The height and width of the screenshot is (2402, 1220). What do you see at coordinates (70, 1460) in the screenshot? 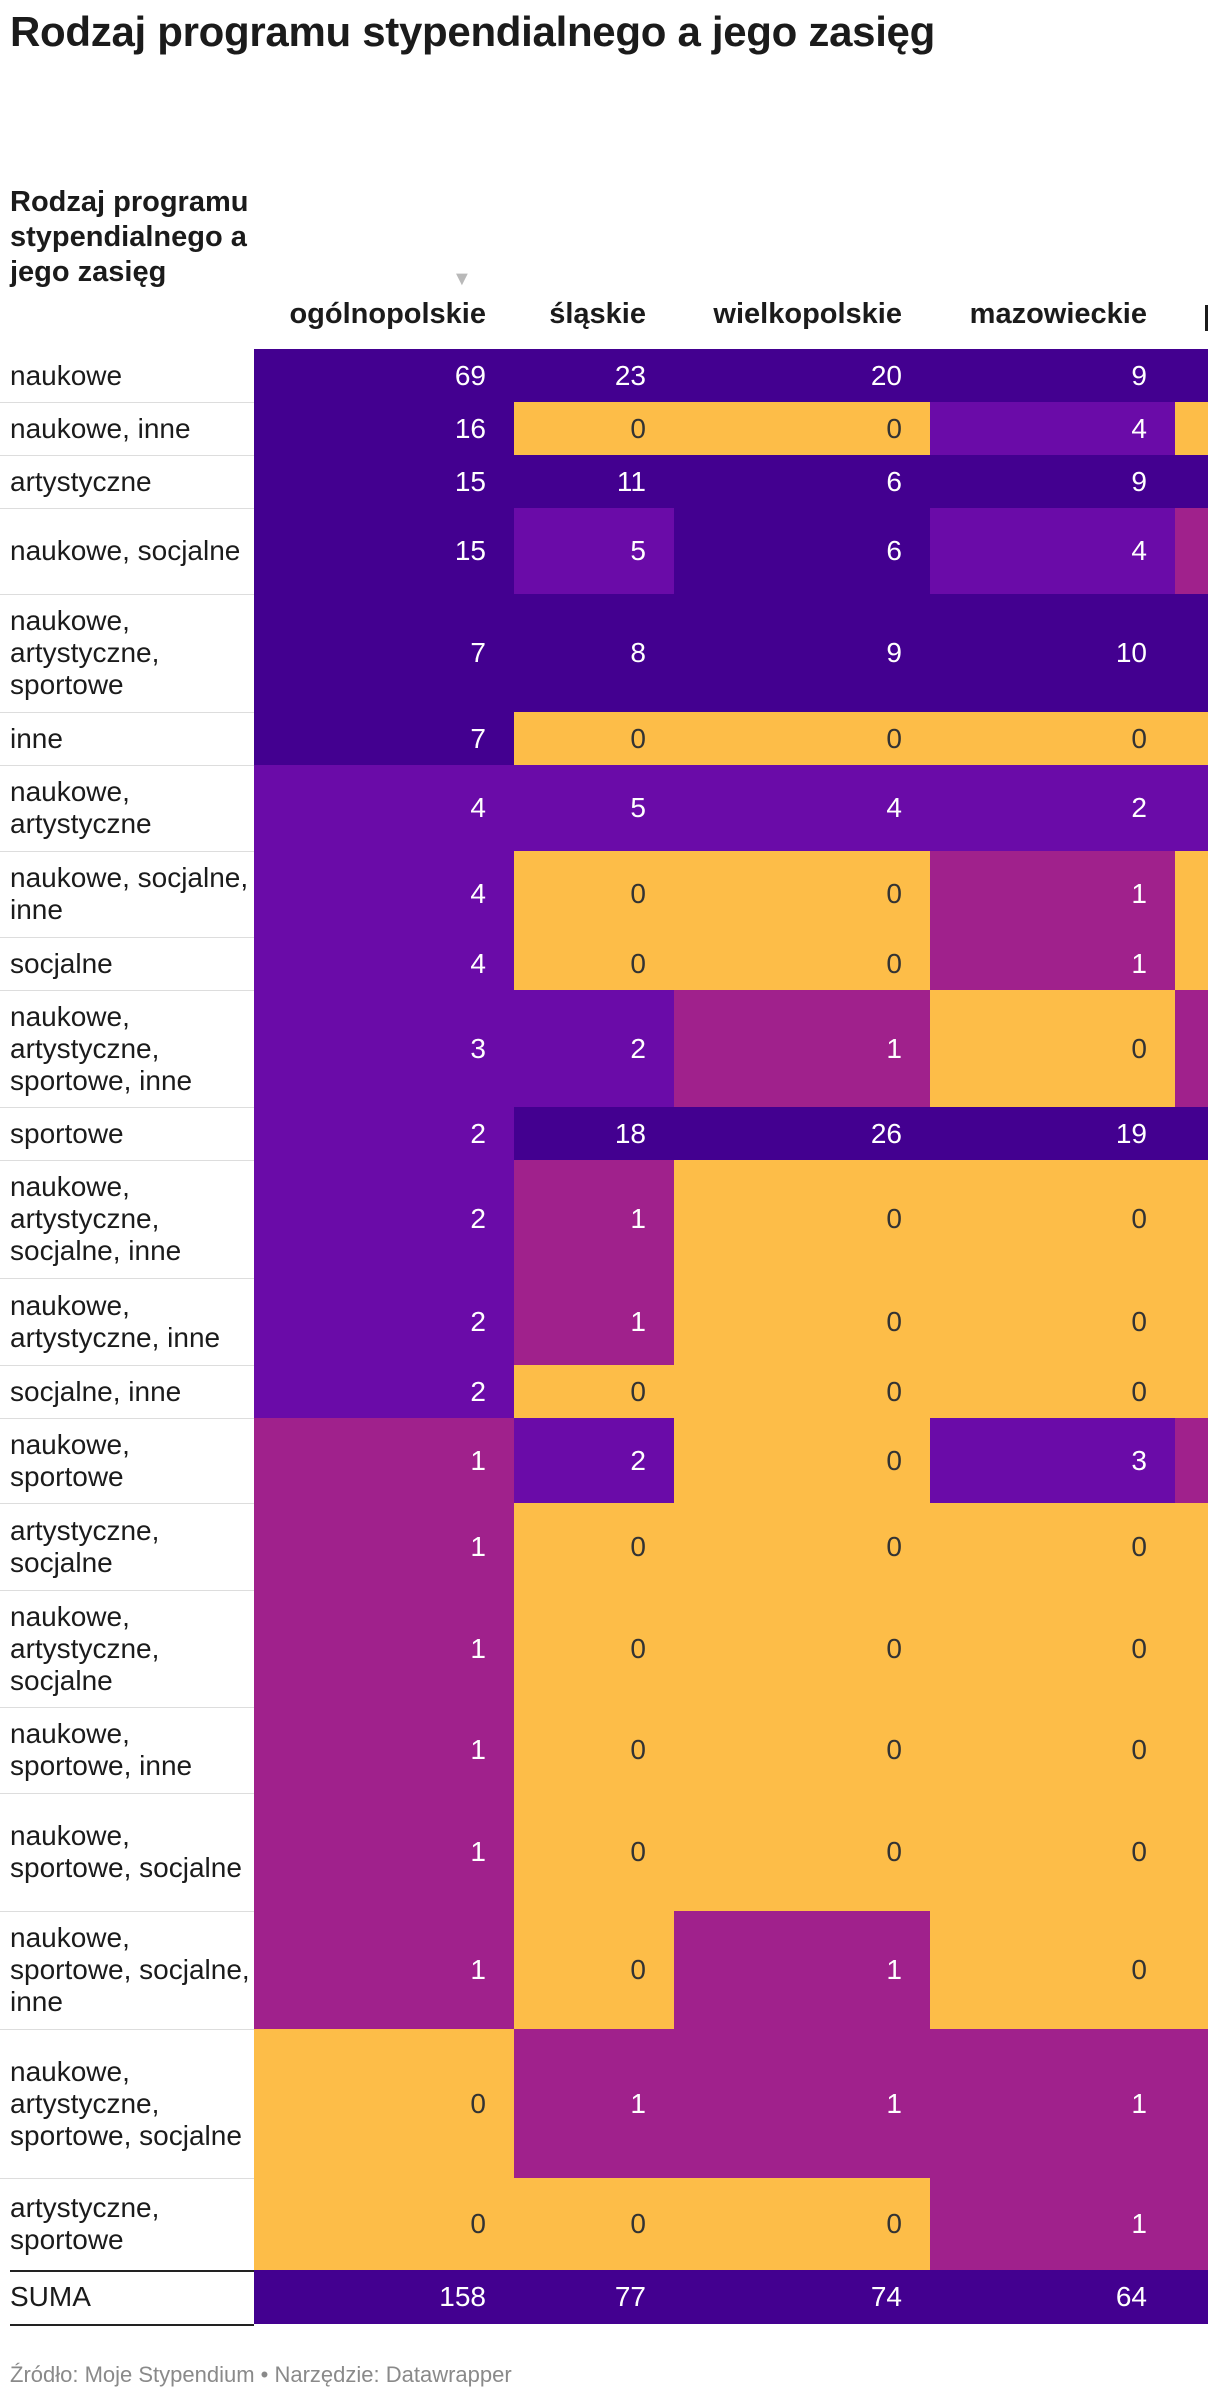
I see `row-label: naukowe, sportowe` at bounding box center [70, 1460].